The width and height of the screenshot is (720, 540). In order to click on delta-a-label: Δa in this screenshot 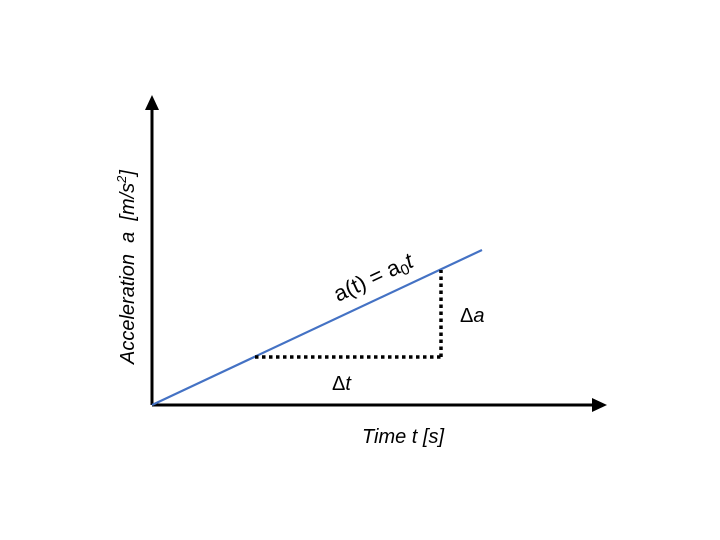, I will do `click(472, 316)`.